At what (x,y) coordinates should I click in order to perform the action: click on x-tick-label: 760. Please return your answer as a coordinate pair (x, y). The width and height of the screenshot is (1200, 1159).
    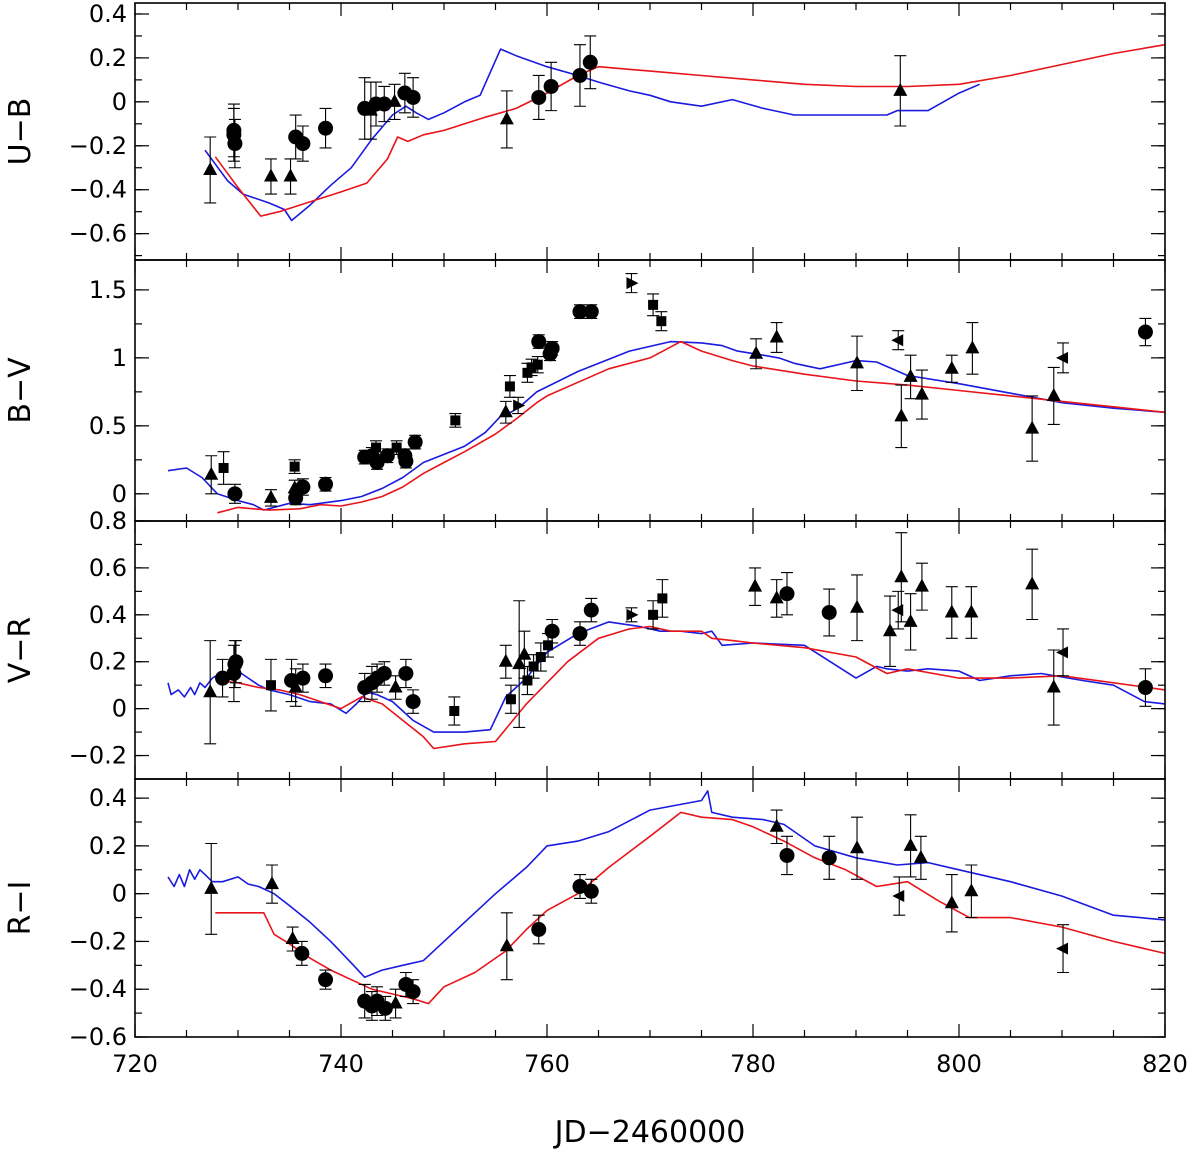
    Looking at the image, I should click on (547, 1064).